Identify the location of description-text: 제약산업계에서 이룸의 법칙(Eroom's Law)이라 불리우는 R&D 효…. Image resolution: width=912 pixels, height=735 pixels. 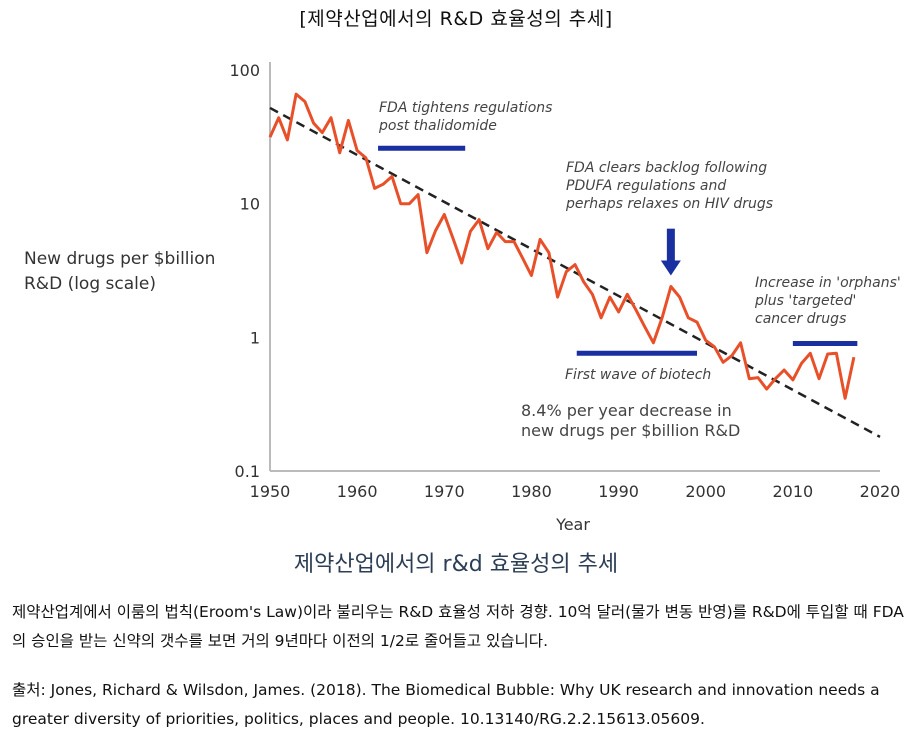
(458, 626).